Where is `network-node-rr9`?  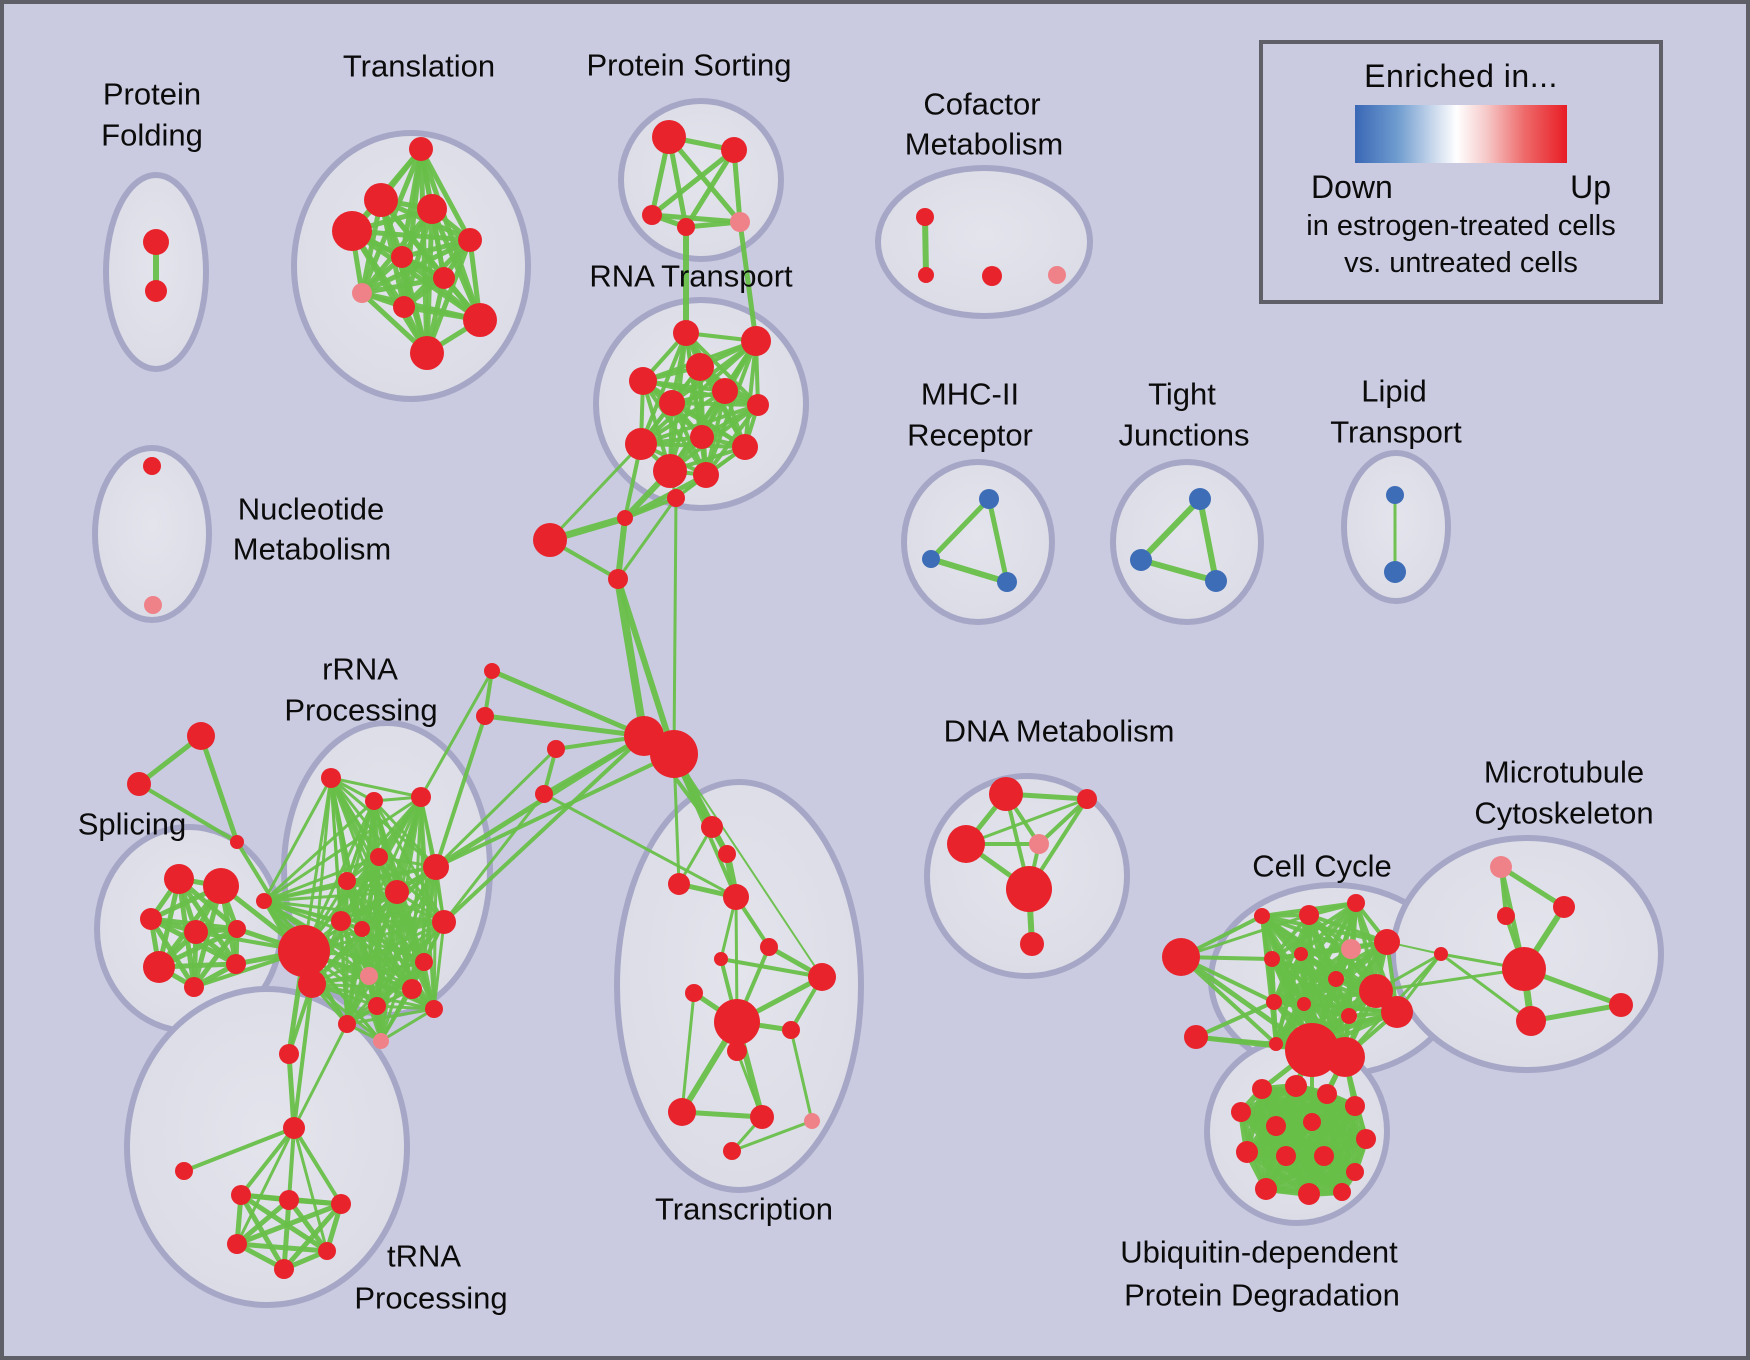
network-node-rr9 is located at coordinates (341, 921).